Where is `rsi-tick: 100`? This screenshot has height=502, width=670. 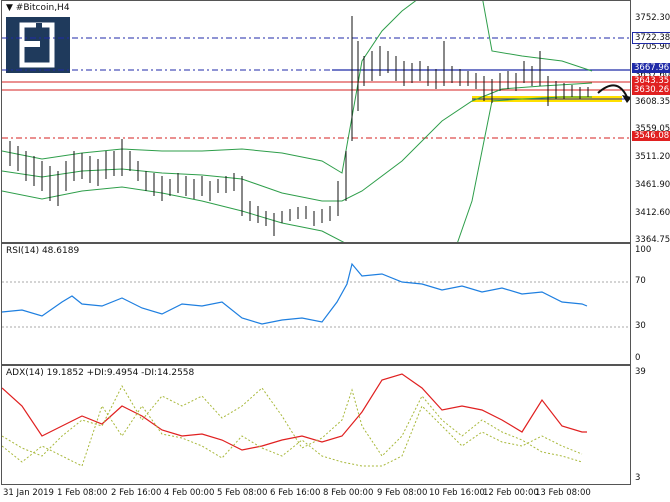 rsi-tick: 100 is located at coordinates (643, 250).